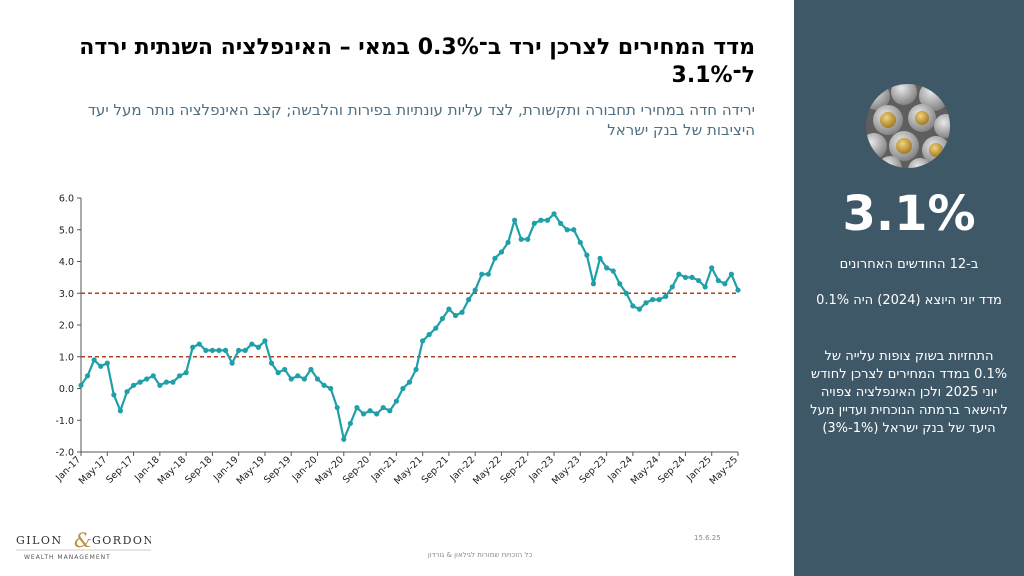 The image size is (1024, 576). What do you see at coordinates (592, 469) in the screenshot?
I see `x-tick-label: Sep-23` at bounding box center [592, 469].